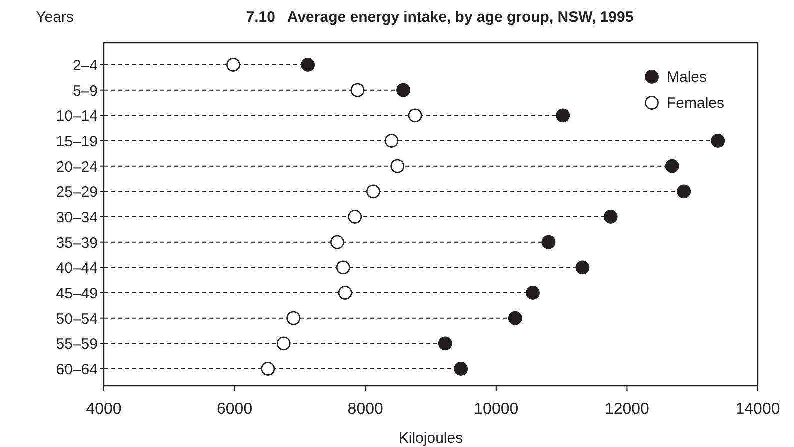 This screenshot has width=794, height=447. What do you see at coordinates (77, 269) in the screenshot?
I see `y-tick-label: 40–44` at bounding box center [77, 269].